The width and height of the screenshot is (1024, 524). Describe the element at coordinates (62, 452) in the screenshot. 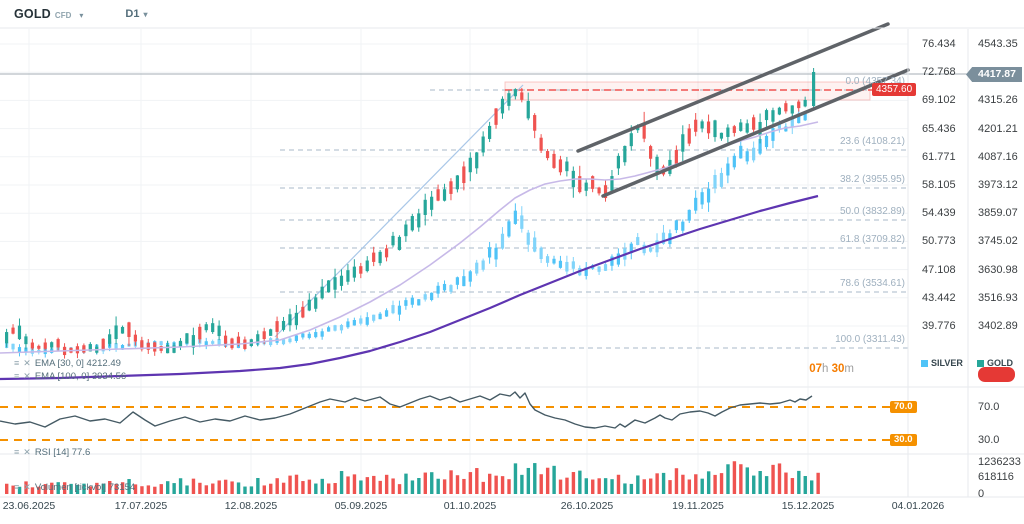

I see `rsi-label: RSI [14] 77.6` at that location.